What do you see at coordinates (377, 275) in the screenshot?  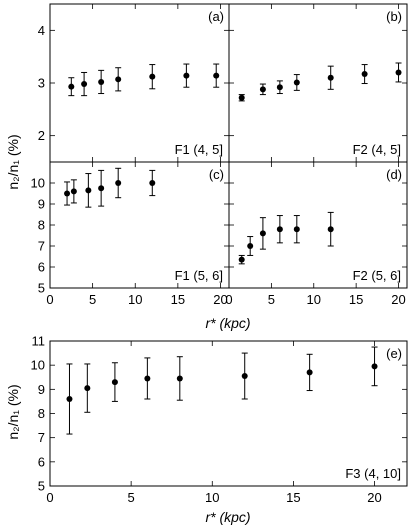 I see `panel-label: F2 (5, 6]` at bounding box center [377, 275].